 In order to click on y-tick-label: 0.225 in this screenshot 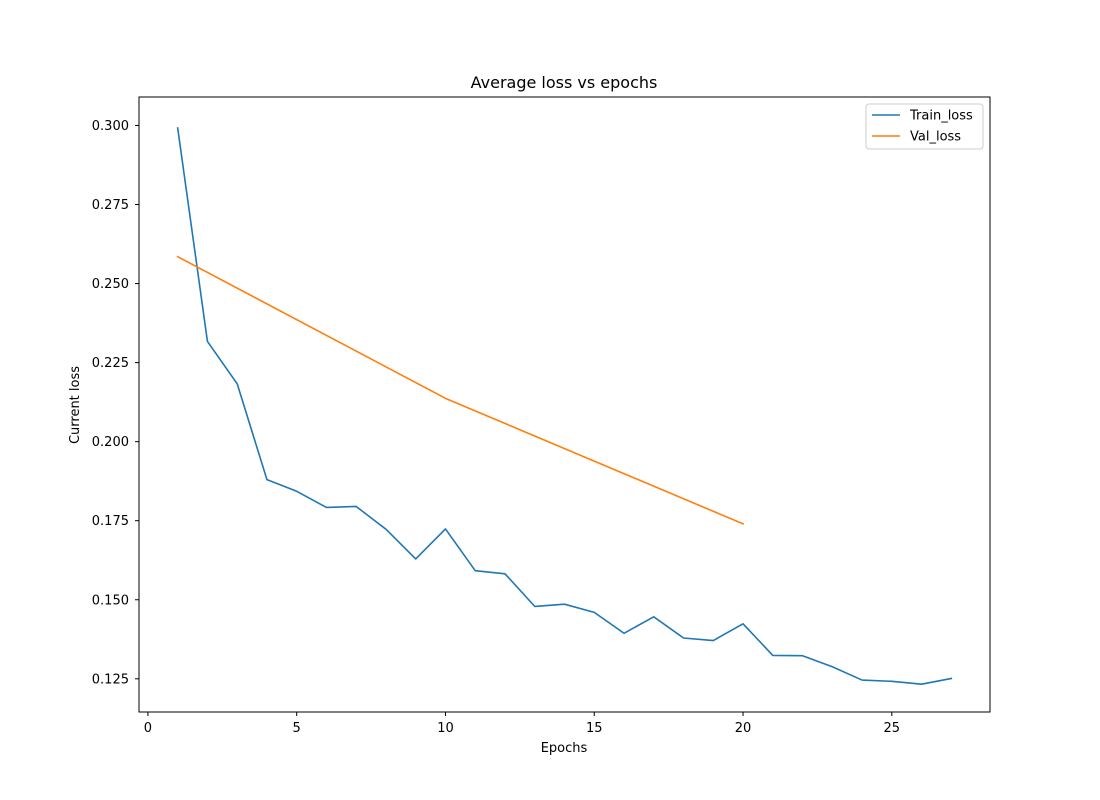, I will do `click(110, 363)`.